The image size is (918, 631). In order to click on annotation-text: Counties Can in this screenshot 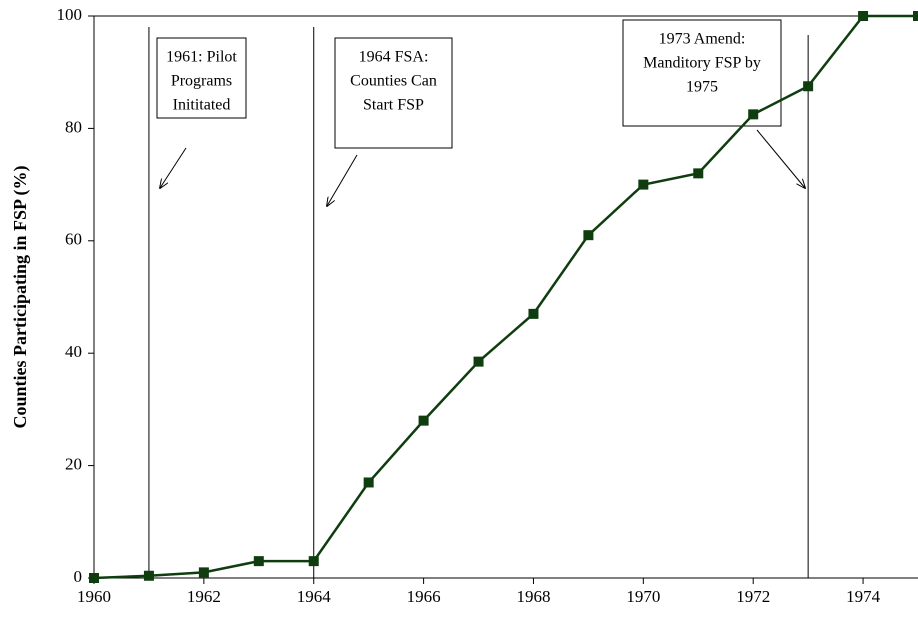, I will do `click(393, 81)`.